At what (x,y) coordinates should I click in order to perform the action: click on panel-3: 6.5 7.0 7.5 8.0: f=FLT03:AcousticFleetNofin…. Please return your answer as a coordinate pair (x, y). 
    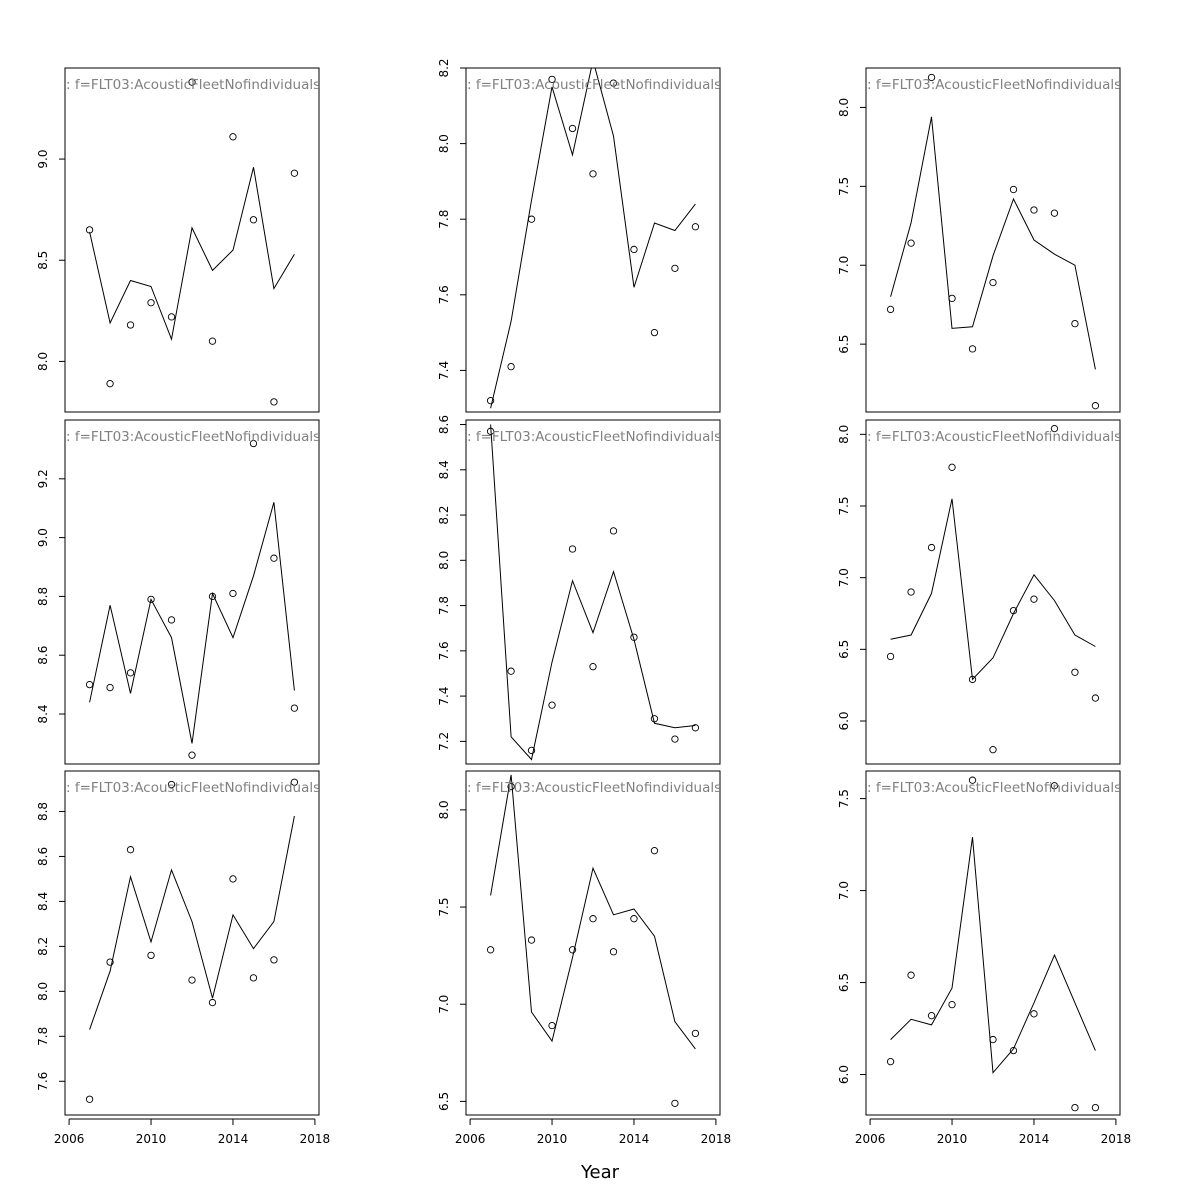
    Looking at the image, I should click on (981, 240).